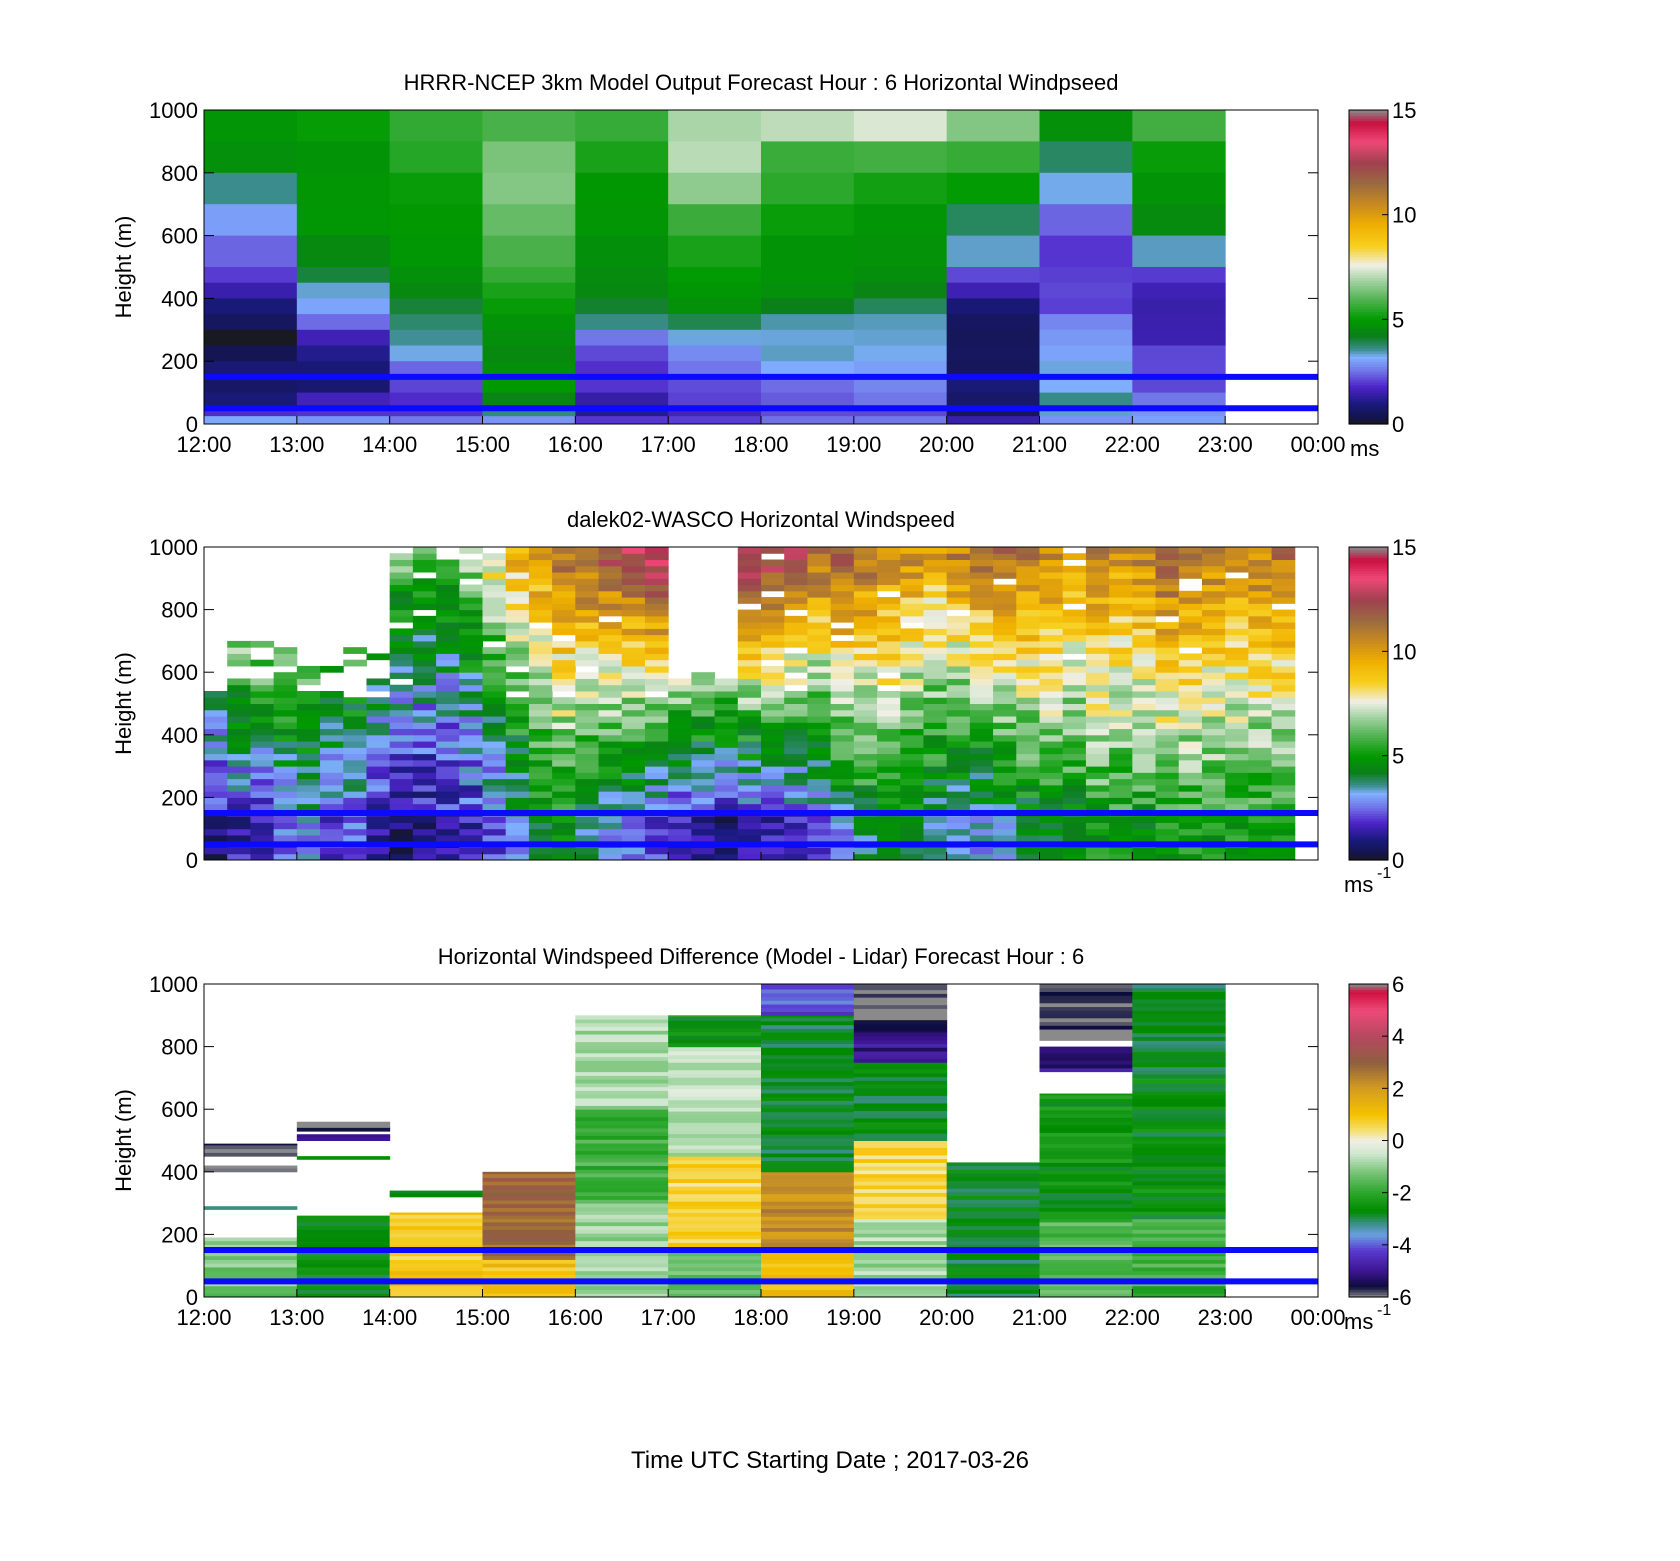 This screenshot has height=1561, width=1680. I want to click on colorbar-tick-label: 15, so click(1404, 110).